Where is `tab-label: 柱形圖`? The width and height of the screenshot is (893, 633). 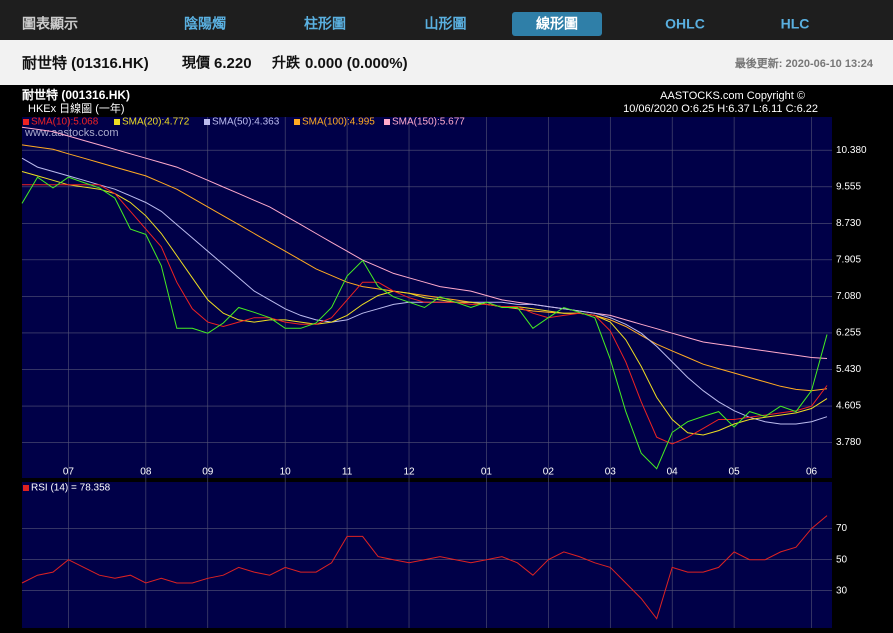
tab-label: 柱形圖 is located at coordinates (325, 24).